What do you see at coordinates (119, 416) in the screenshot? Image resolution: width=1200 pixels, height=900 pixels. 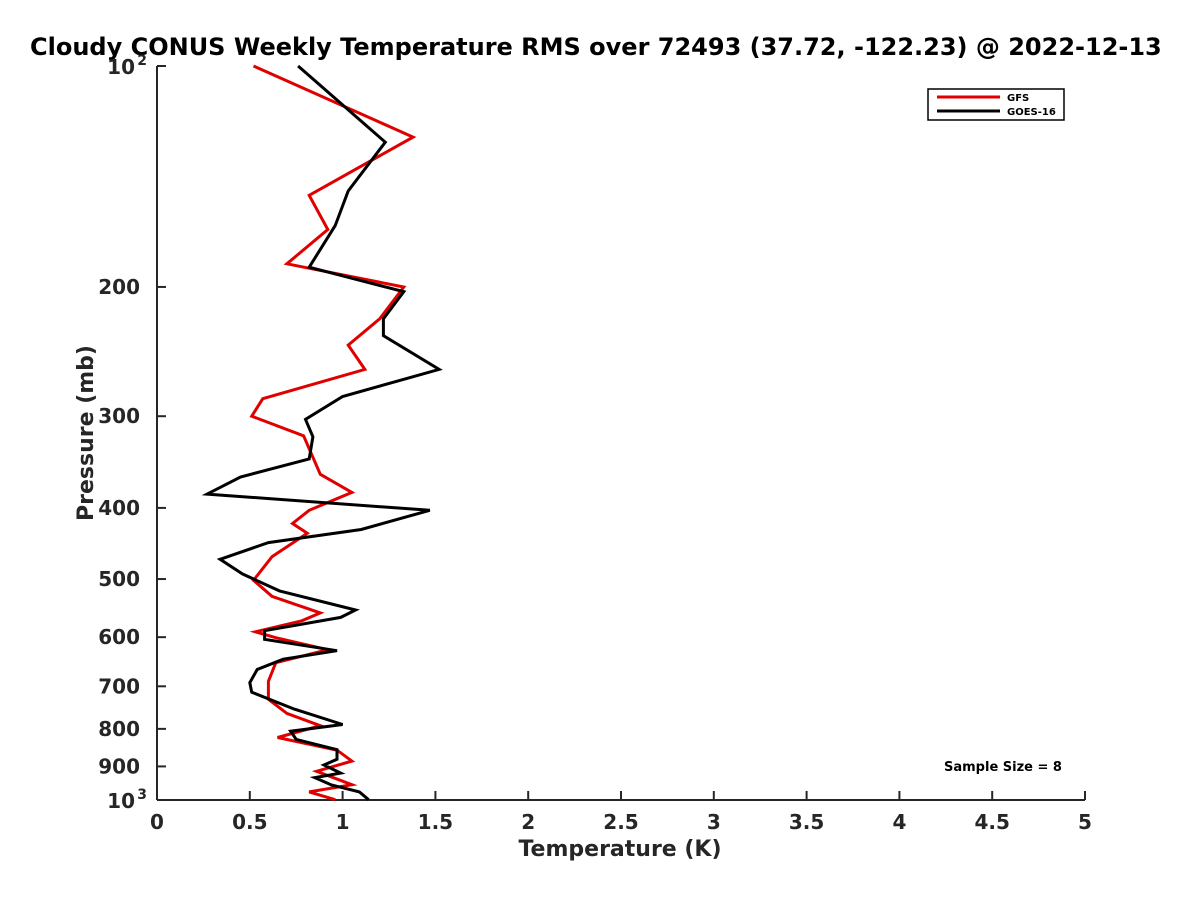 I see `y-tick-label: 300` at bounding box center [119, 416].